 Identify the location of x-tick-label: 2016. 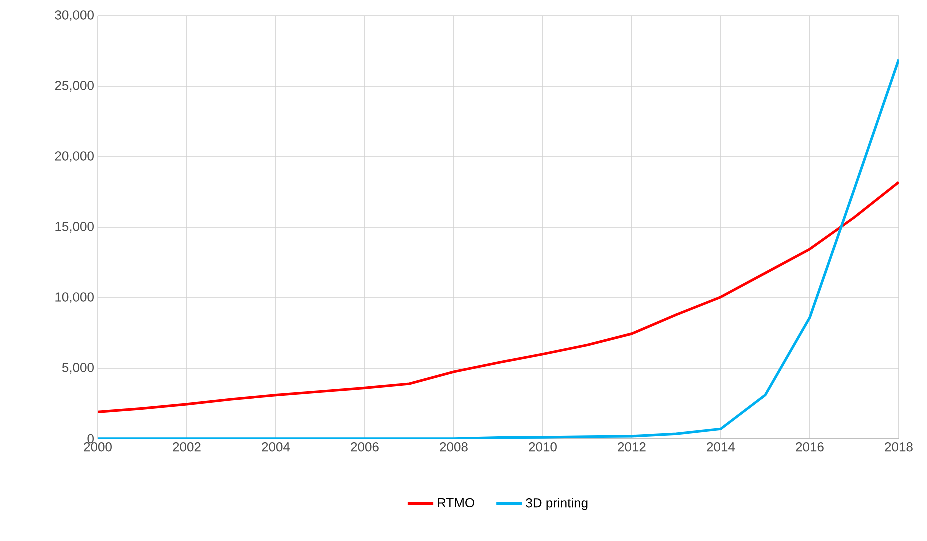
(810, 447).